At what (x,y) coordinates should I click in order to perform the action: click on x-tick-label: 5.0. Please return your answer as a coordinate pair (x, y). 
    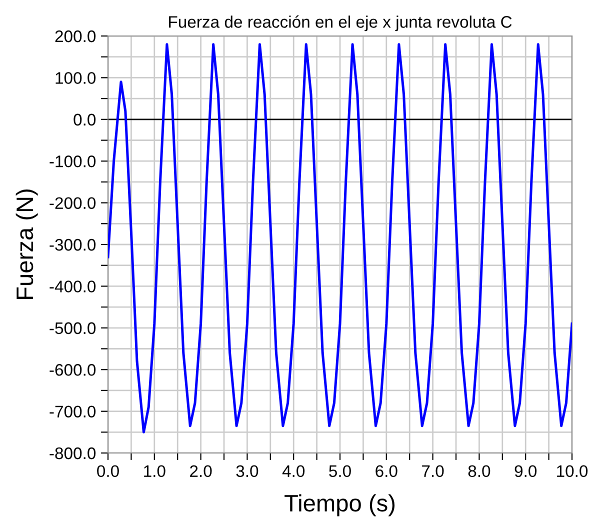
    Looking at the image, I should click on (340, 471).